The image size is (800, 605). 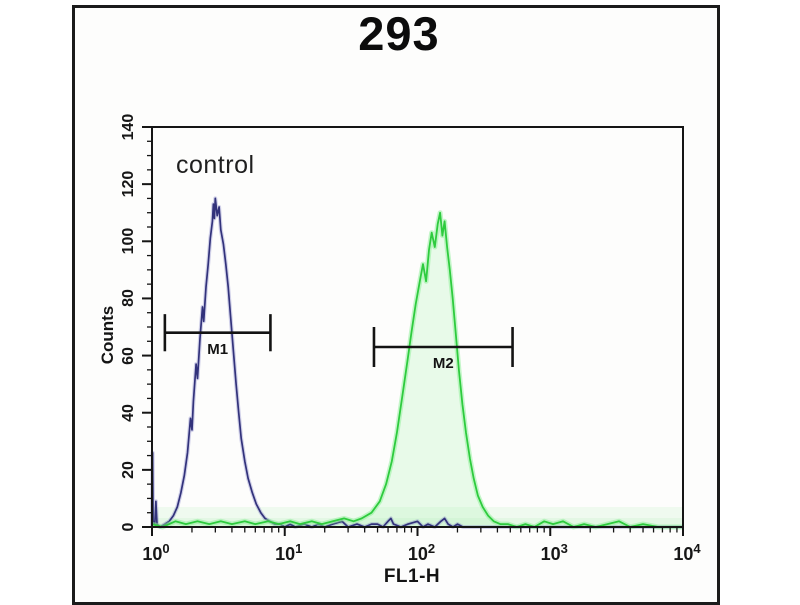 What do you see at coordinates (128, 412) in the screenshot?
I see `y-tick-label: 40` at bounding box center [128, 412].